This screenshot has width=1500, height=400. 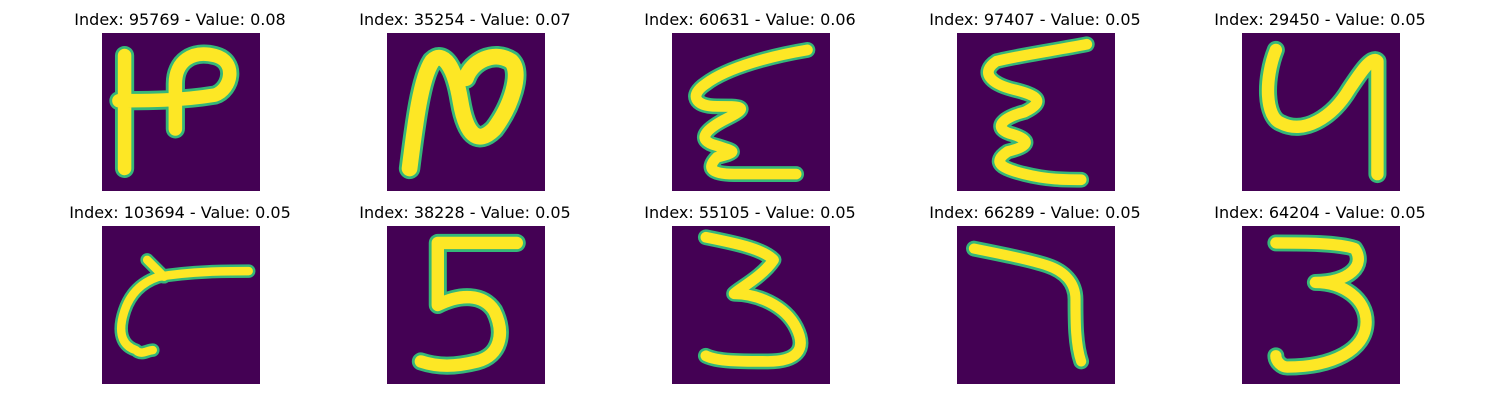 I want to click on panel-10: Index: 64204 - Value: 0.05, so click(x=1320, y=298).